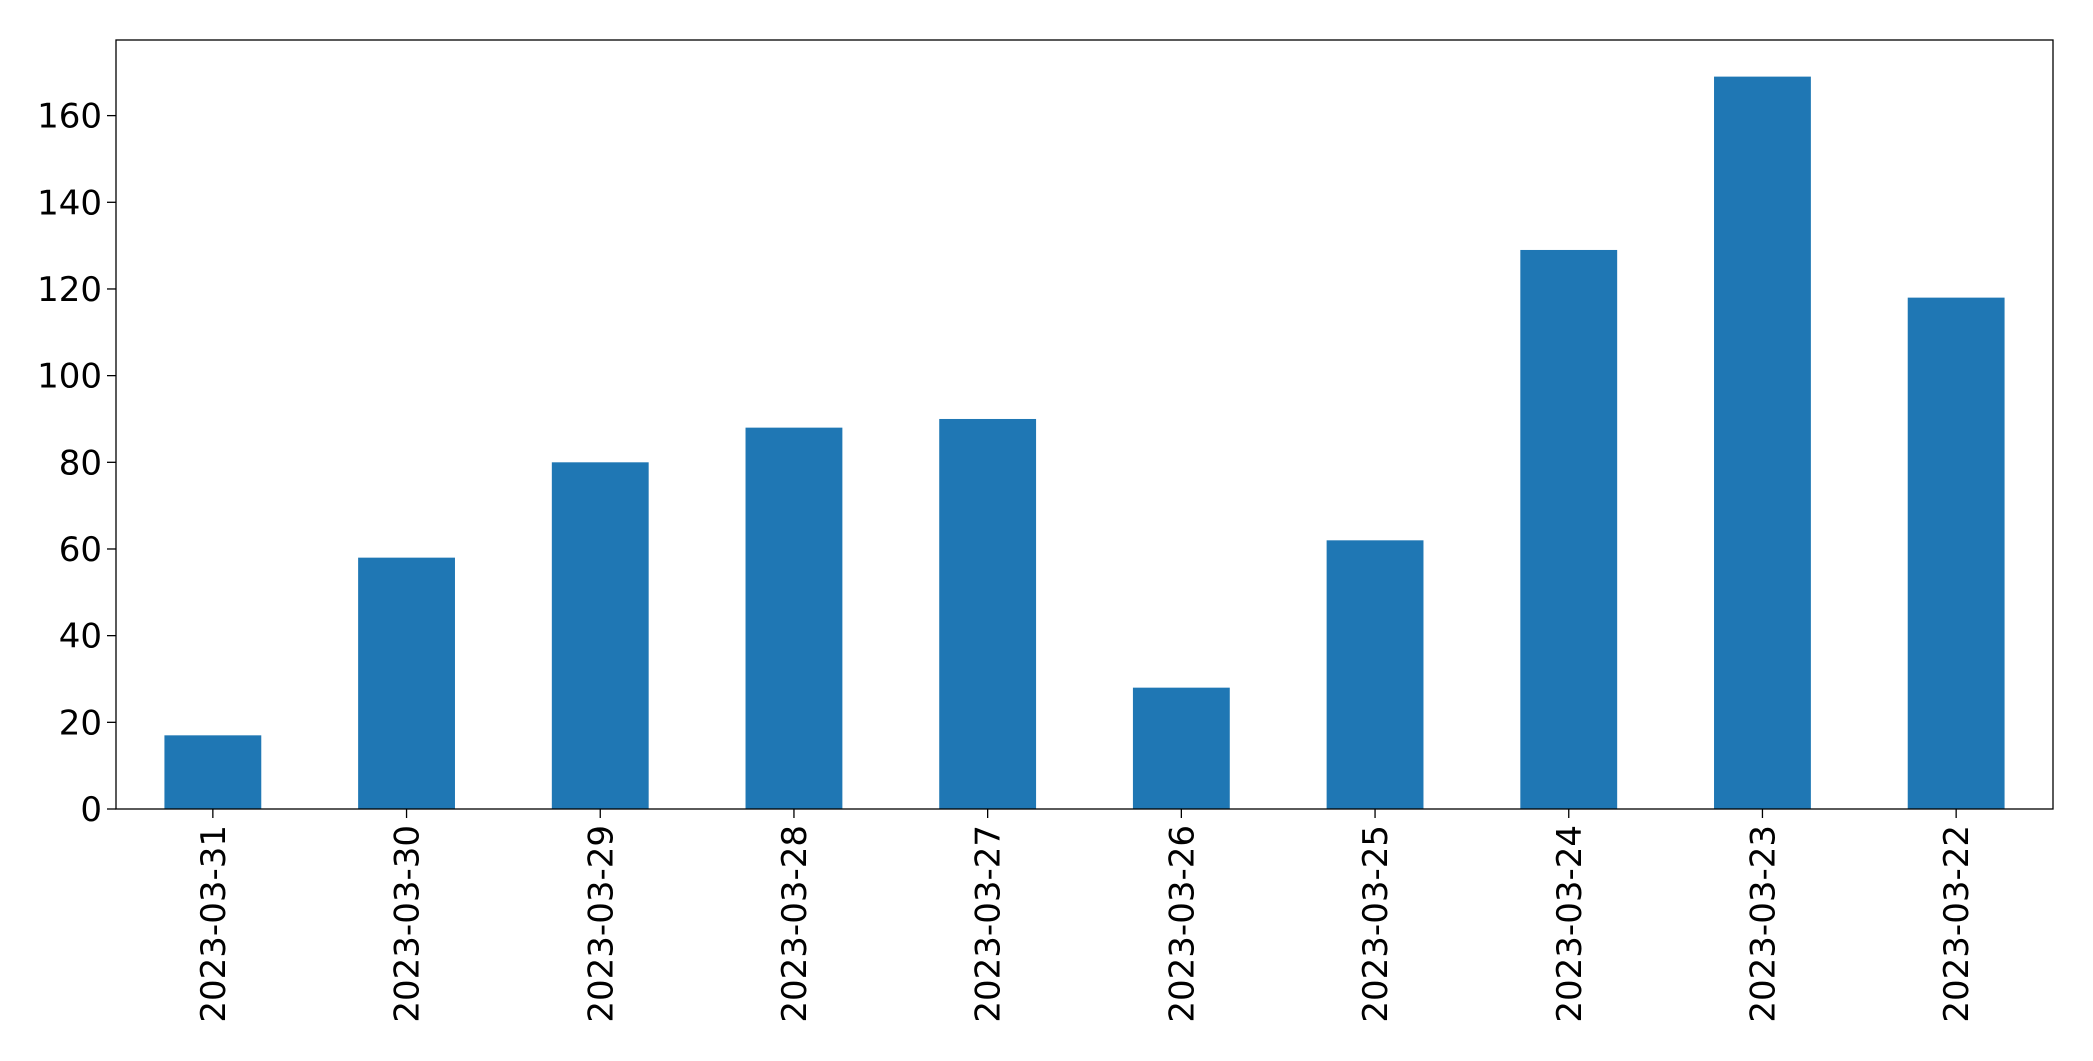 This screenshot has height=1061, width=2093. I want to click on y-tick-label: 60, so click(80, 550).